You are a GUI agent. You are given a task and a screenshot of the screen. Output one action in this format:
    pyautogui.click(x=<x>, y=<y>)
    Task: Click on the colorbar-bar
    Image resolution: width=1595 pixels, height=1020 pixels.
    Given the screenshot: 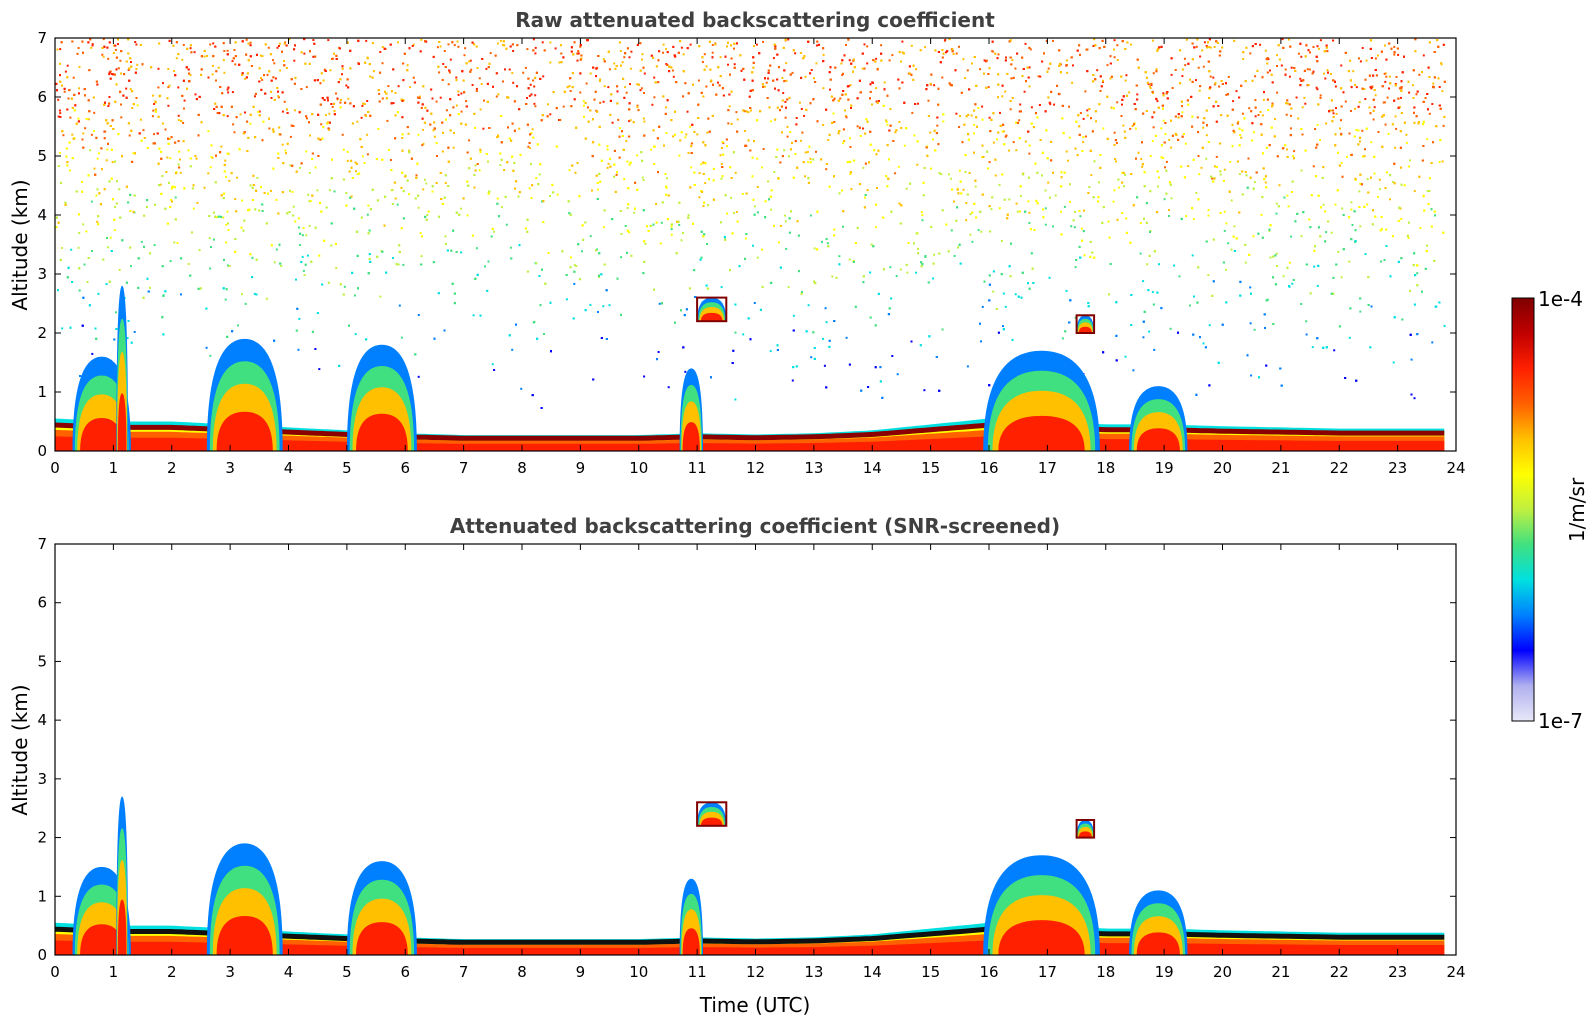 What is the action you would take?
    pyautogui.click(x=1523, y=509)
    